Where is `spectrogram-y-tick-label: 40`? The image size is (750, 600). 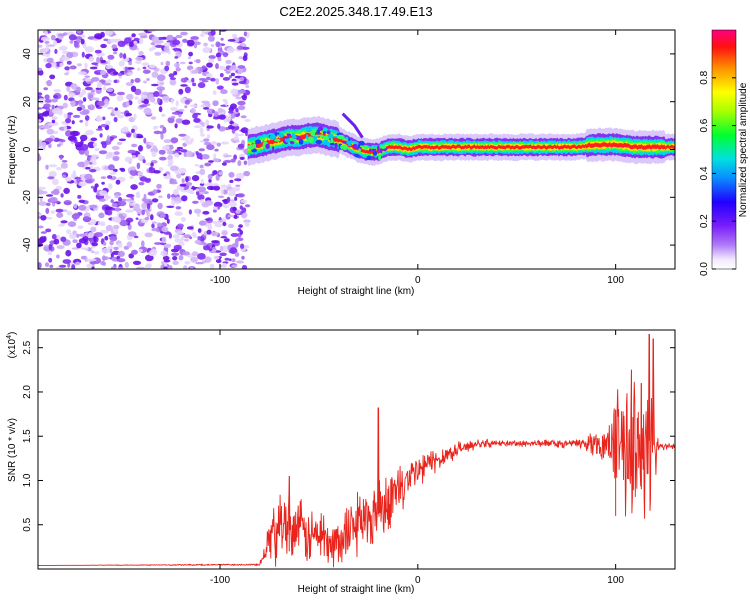
spectrogram-y-tick-label: 40 is located at coordinates (27, 54).